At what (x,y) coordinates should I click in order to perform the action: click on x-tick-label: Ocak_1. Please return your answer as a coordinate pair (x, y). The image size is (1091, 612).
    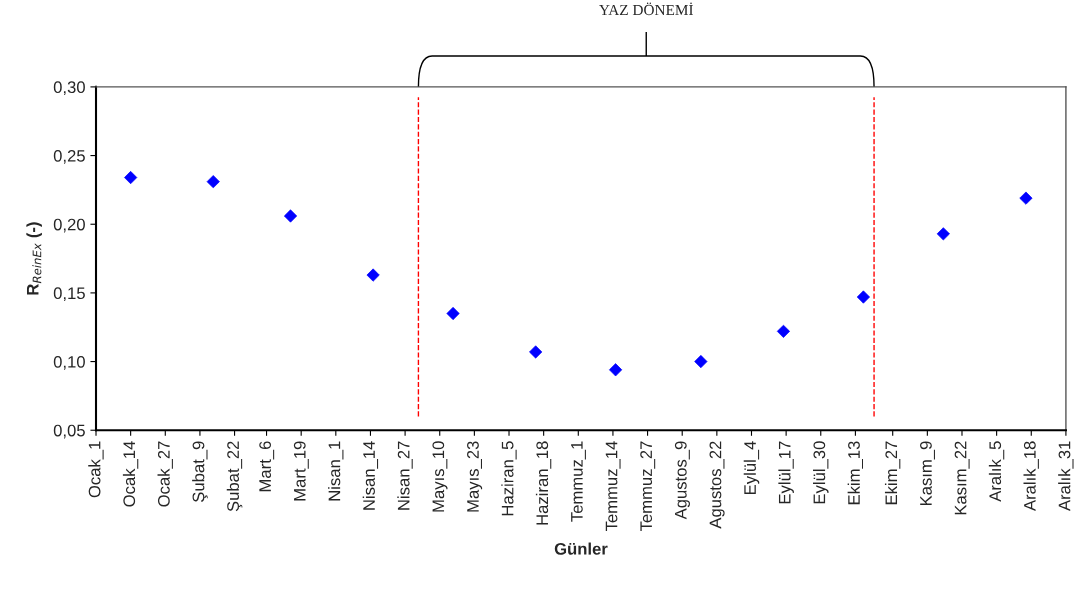
    Looking at the image, I should click on (96, 469).